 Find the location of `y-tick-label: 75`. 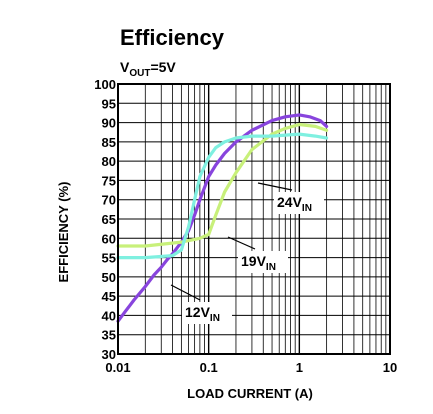

y-tick-label: 75 is located at coordinates (109, 180).